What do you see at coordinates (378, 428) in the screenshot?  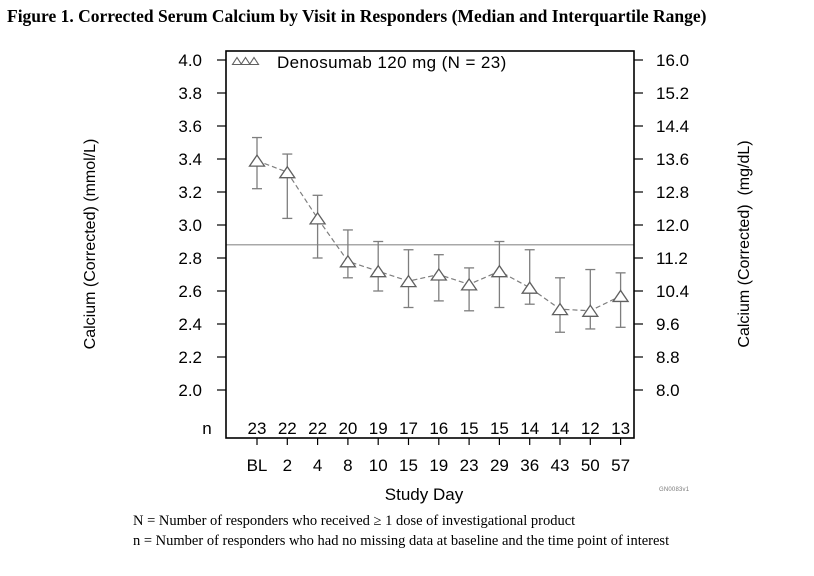 I see `n-value-10: 19` at bounding box center [378, 428].